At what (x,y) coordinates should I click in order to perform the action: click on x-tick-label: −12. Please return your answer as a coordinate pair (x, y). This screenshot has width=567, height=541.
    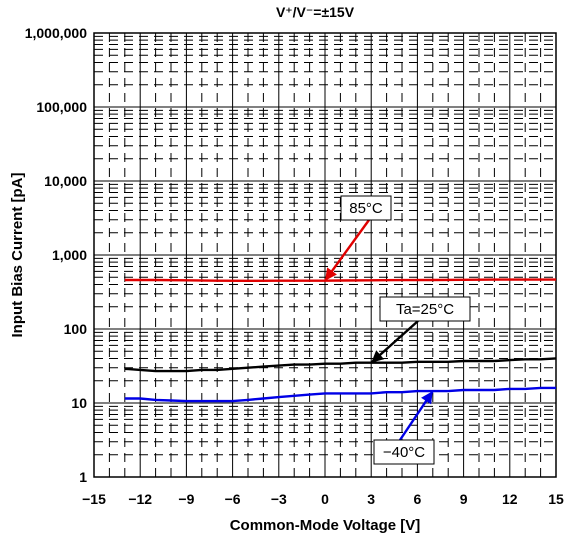
    Looking at the image, I should click on (140, 499).